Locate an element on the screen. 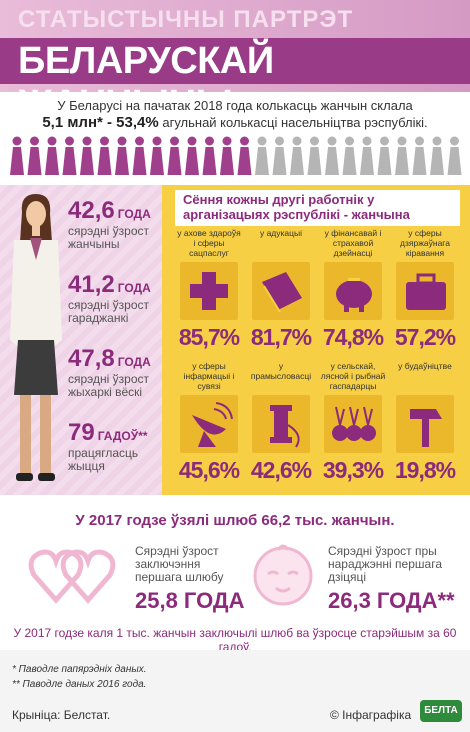  stat-label: сярэдні ўзрост гараджанкі is located at coordinates (109, 311).